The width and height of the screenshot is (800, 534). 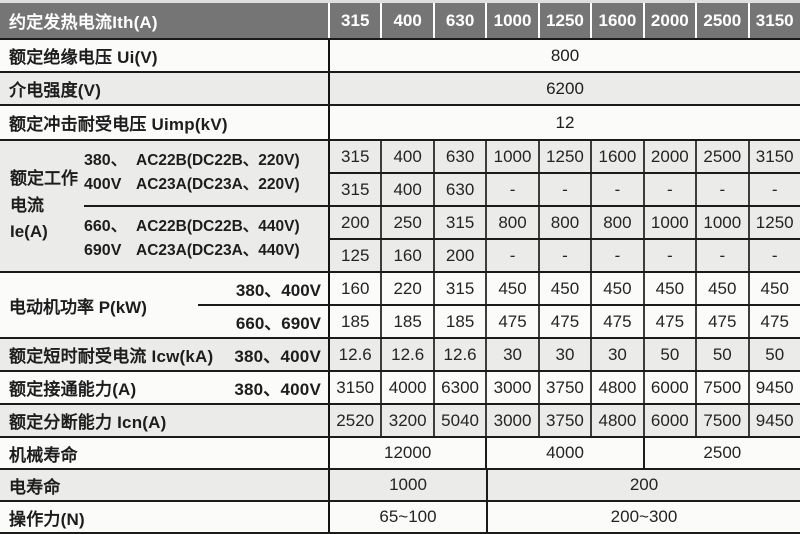 I want to click on header-columns: 315 400 630 1000 1250 1600 2000 2500 3150, so click(x=565, y=20).